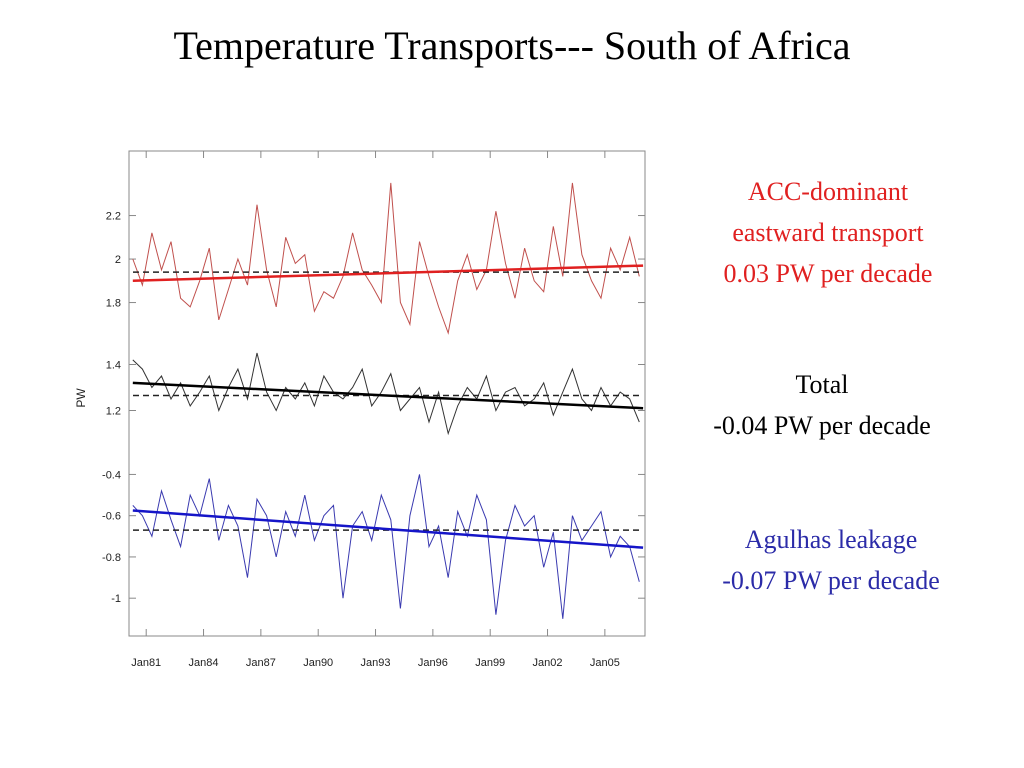  I want to click on y-tick-label: 1.4, so click(113, 366).